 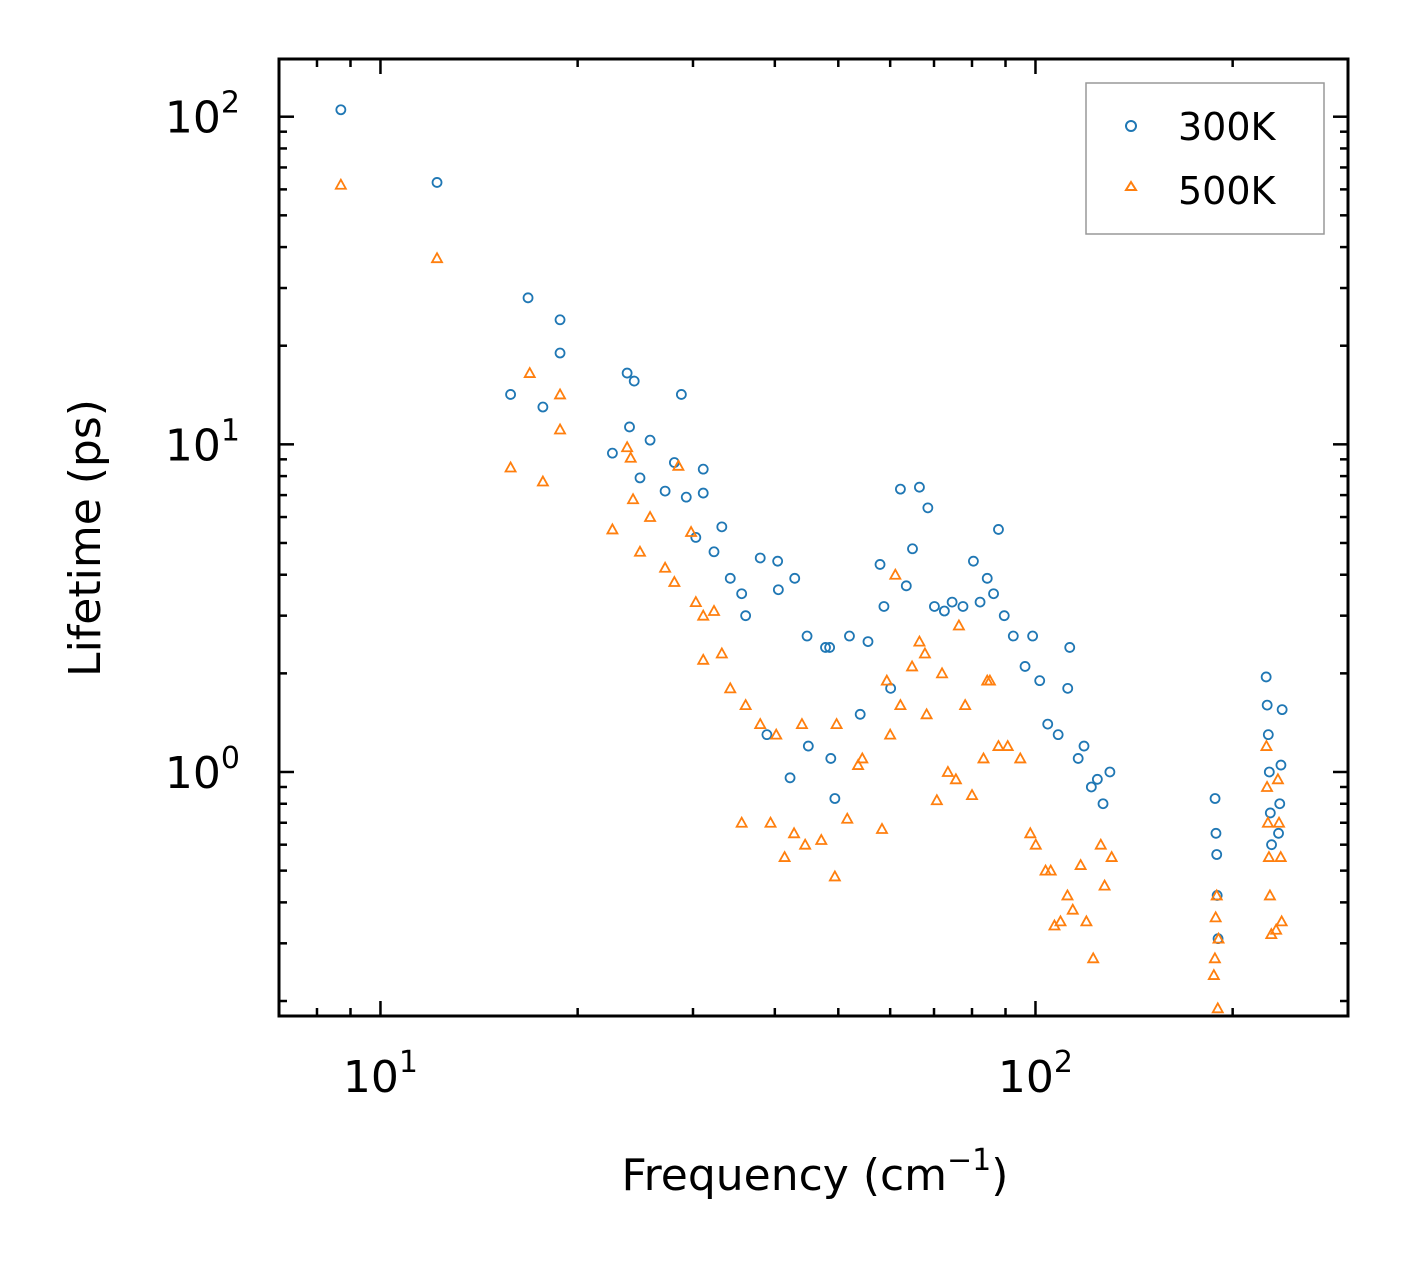 What do you see at coordinates (1227, 191) in the screenshot?
I see `legend-500k-label: 500K` at bounding box center [1227, 191].